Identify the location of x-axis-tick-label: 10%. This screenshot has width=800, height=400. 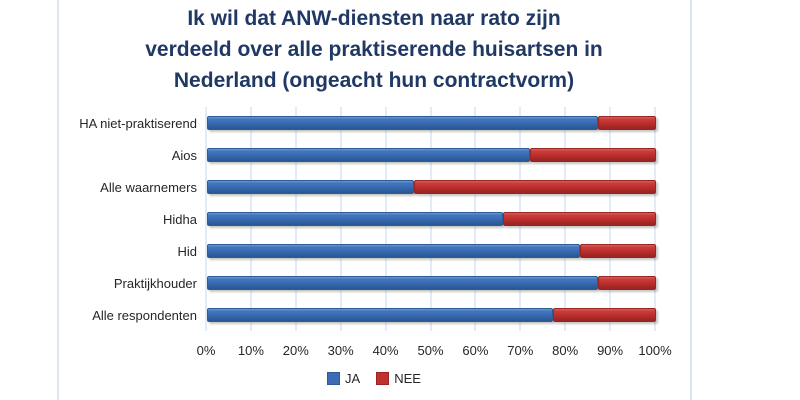
(250, 350).